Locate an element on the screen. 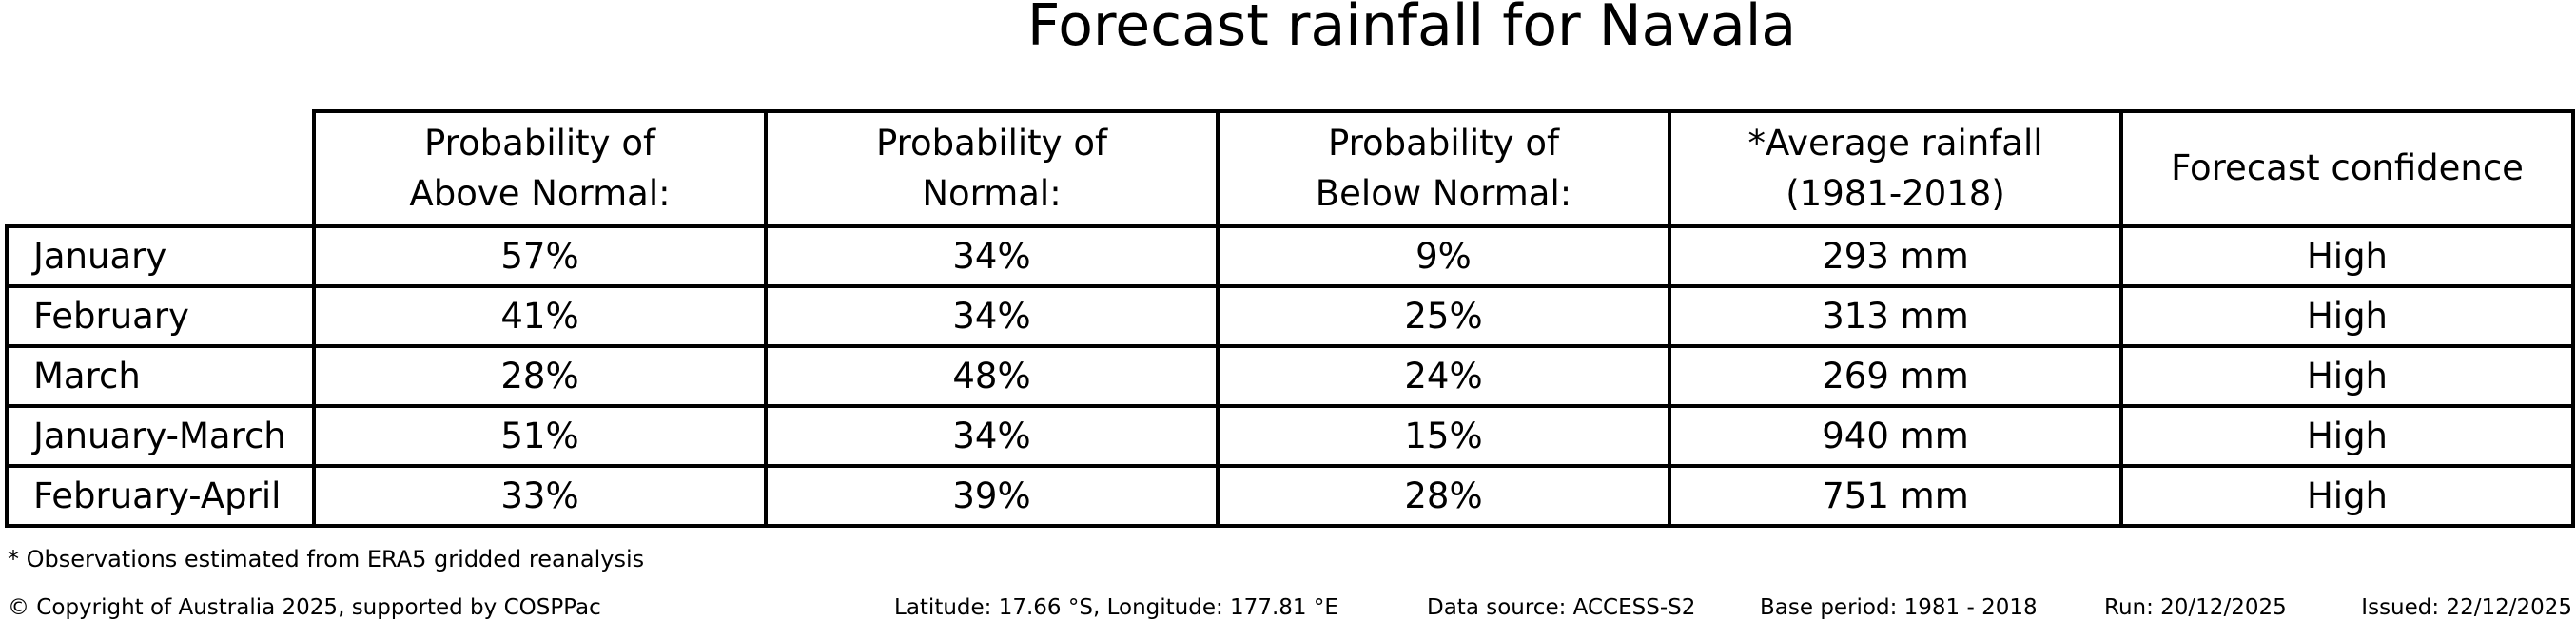  table-row: March 28% 48% 24% 269 mm High is located at coordinates (1290, 376).